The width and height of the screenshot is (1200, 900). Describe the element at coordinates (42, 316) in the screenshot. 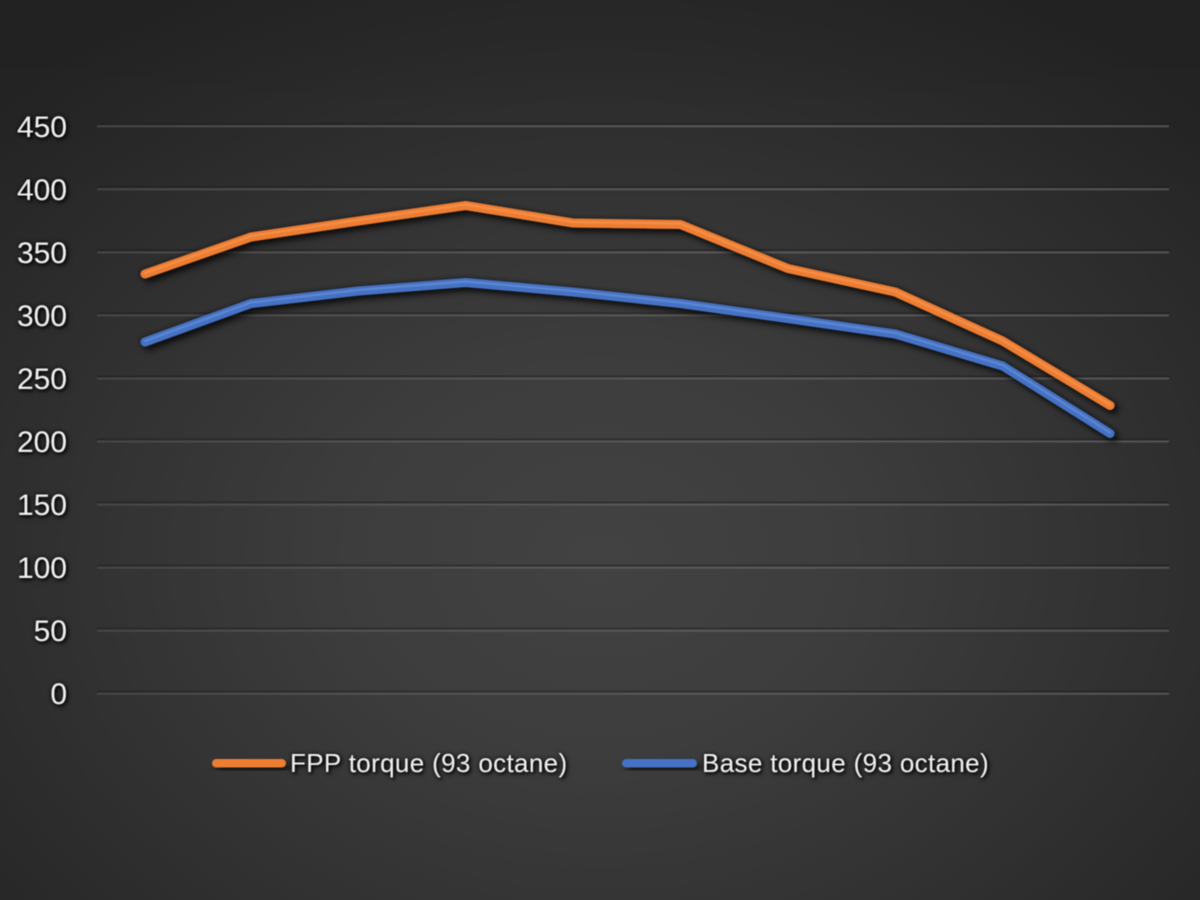

I see `svg-text: 300` at that location.